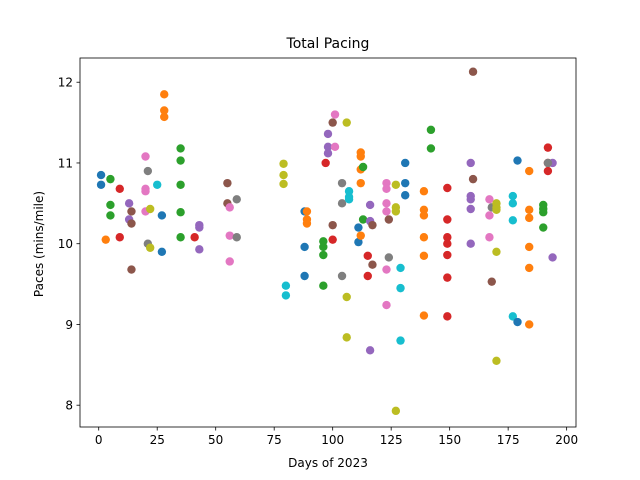 This screenshot has width=640, height=480. Describe the element at coordinates (69, 325) in the screenshot. I see `y-tick-label: 9` at that location.